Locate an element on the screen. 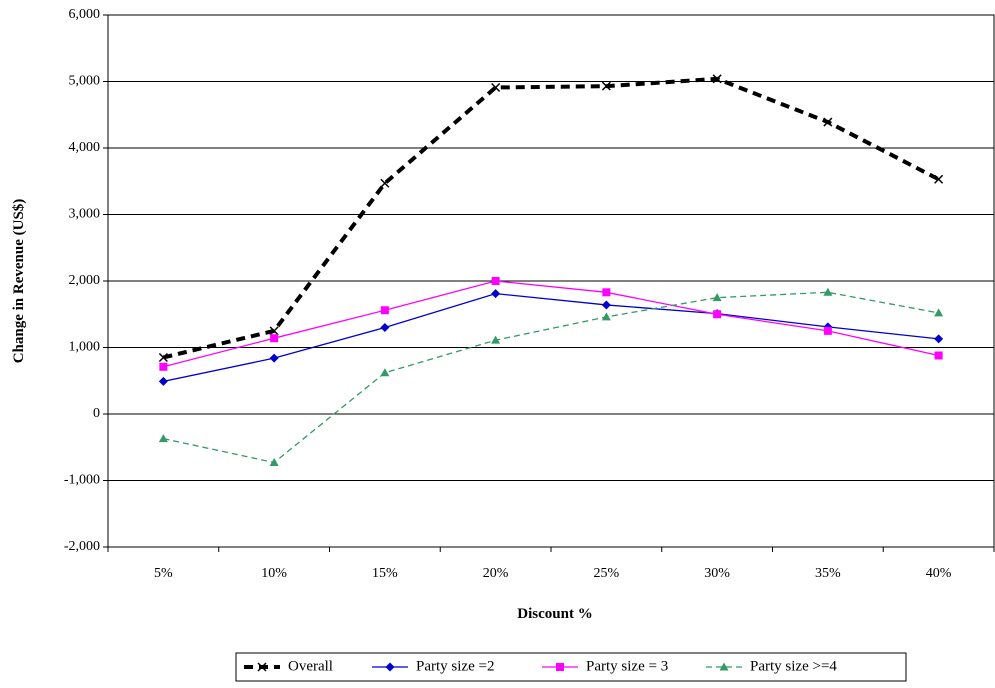 This screenshot has height=688, width=995. x-tick-label: 40% is located at coordinates (939, 573).